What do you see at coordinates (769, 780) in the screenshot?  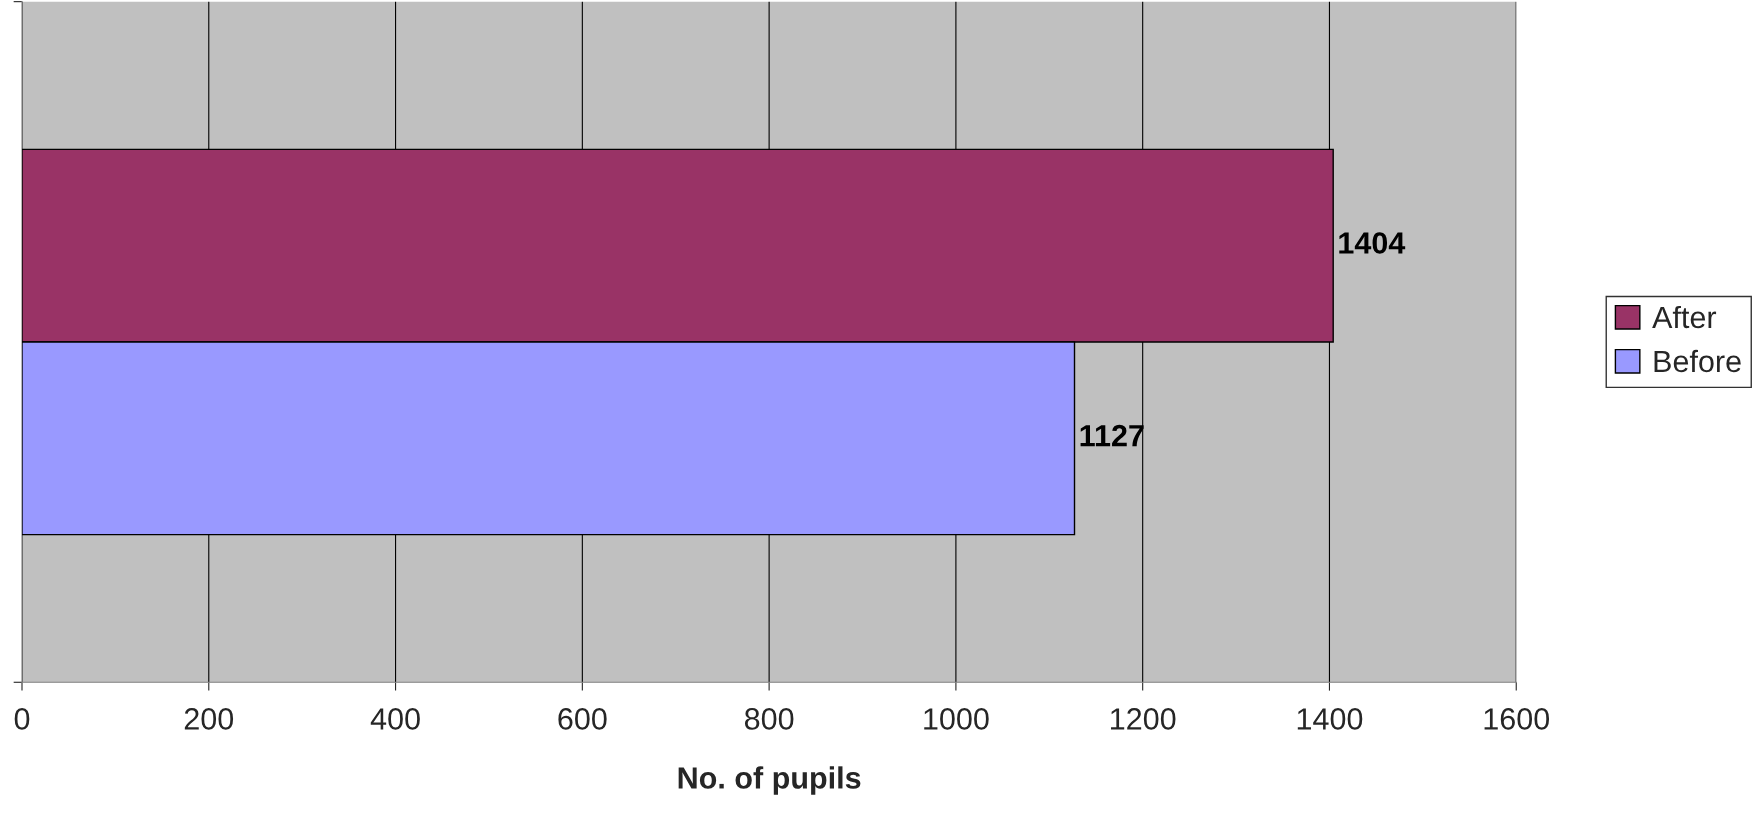 I see `x-axis-title: No. of pupils` at bounding box center [769, 780].